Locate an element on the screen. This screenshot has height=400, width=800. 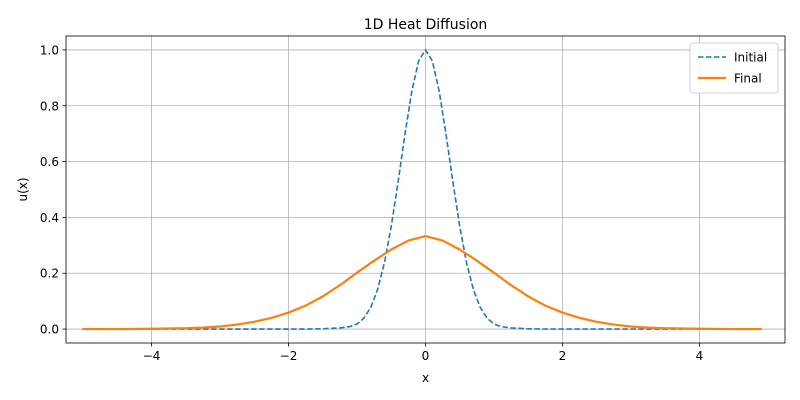
chart-title: 1D Heat Diffusion is located at coordinates (426, 25).